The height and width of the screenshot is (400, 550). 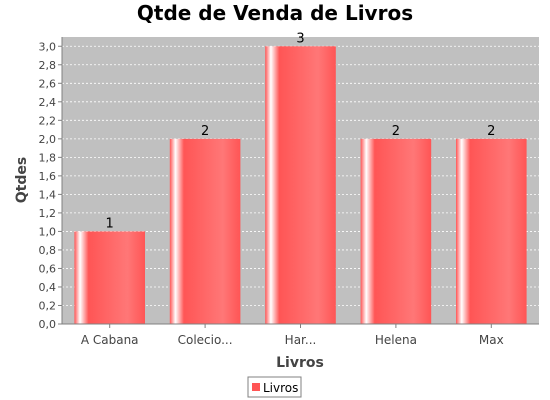 I want to click on y-tick-label: 1,4, so click(x=48, y=194).